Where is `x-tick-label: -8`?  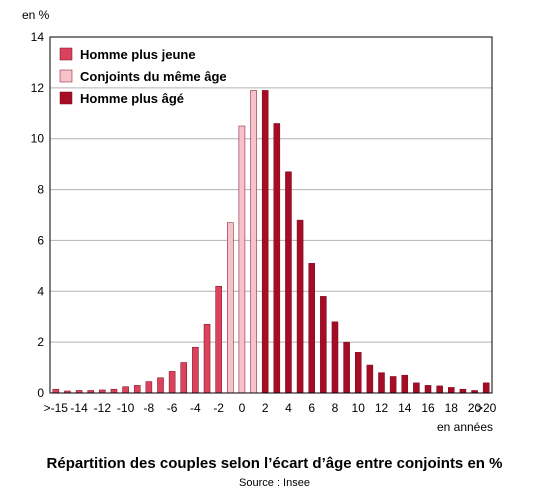 x-tick-label: -8 is located at coordinates (149, 408).